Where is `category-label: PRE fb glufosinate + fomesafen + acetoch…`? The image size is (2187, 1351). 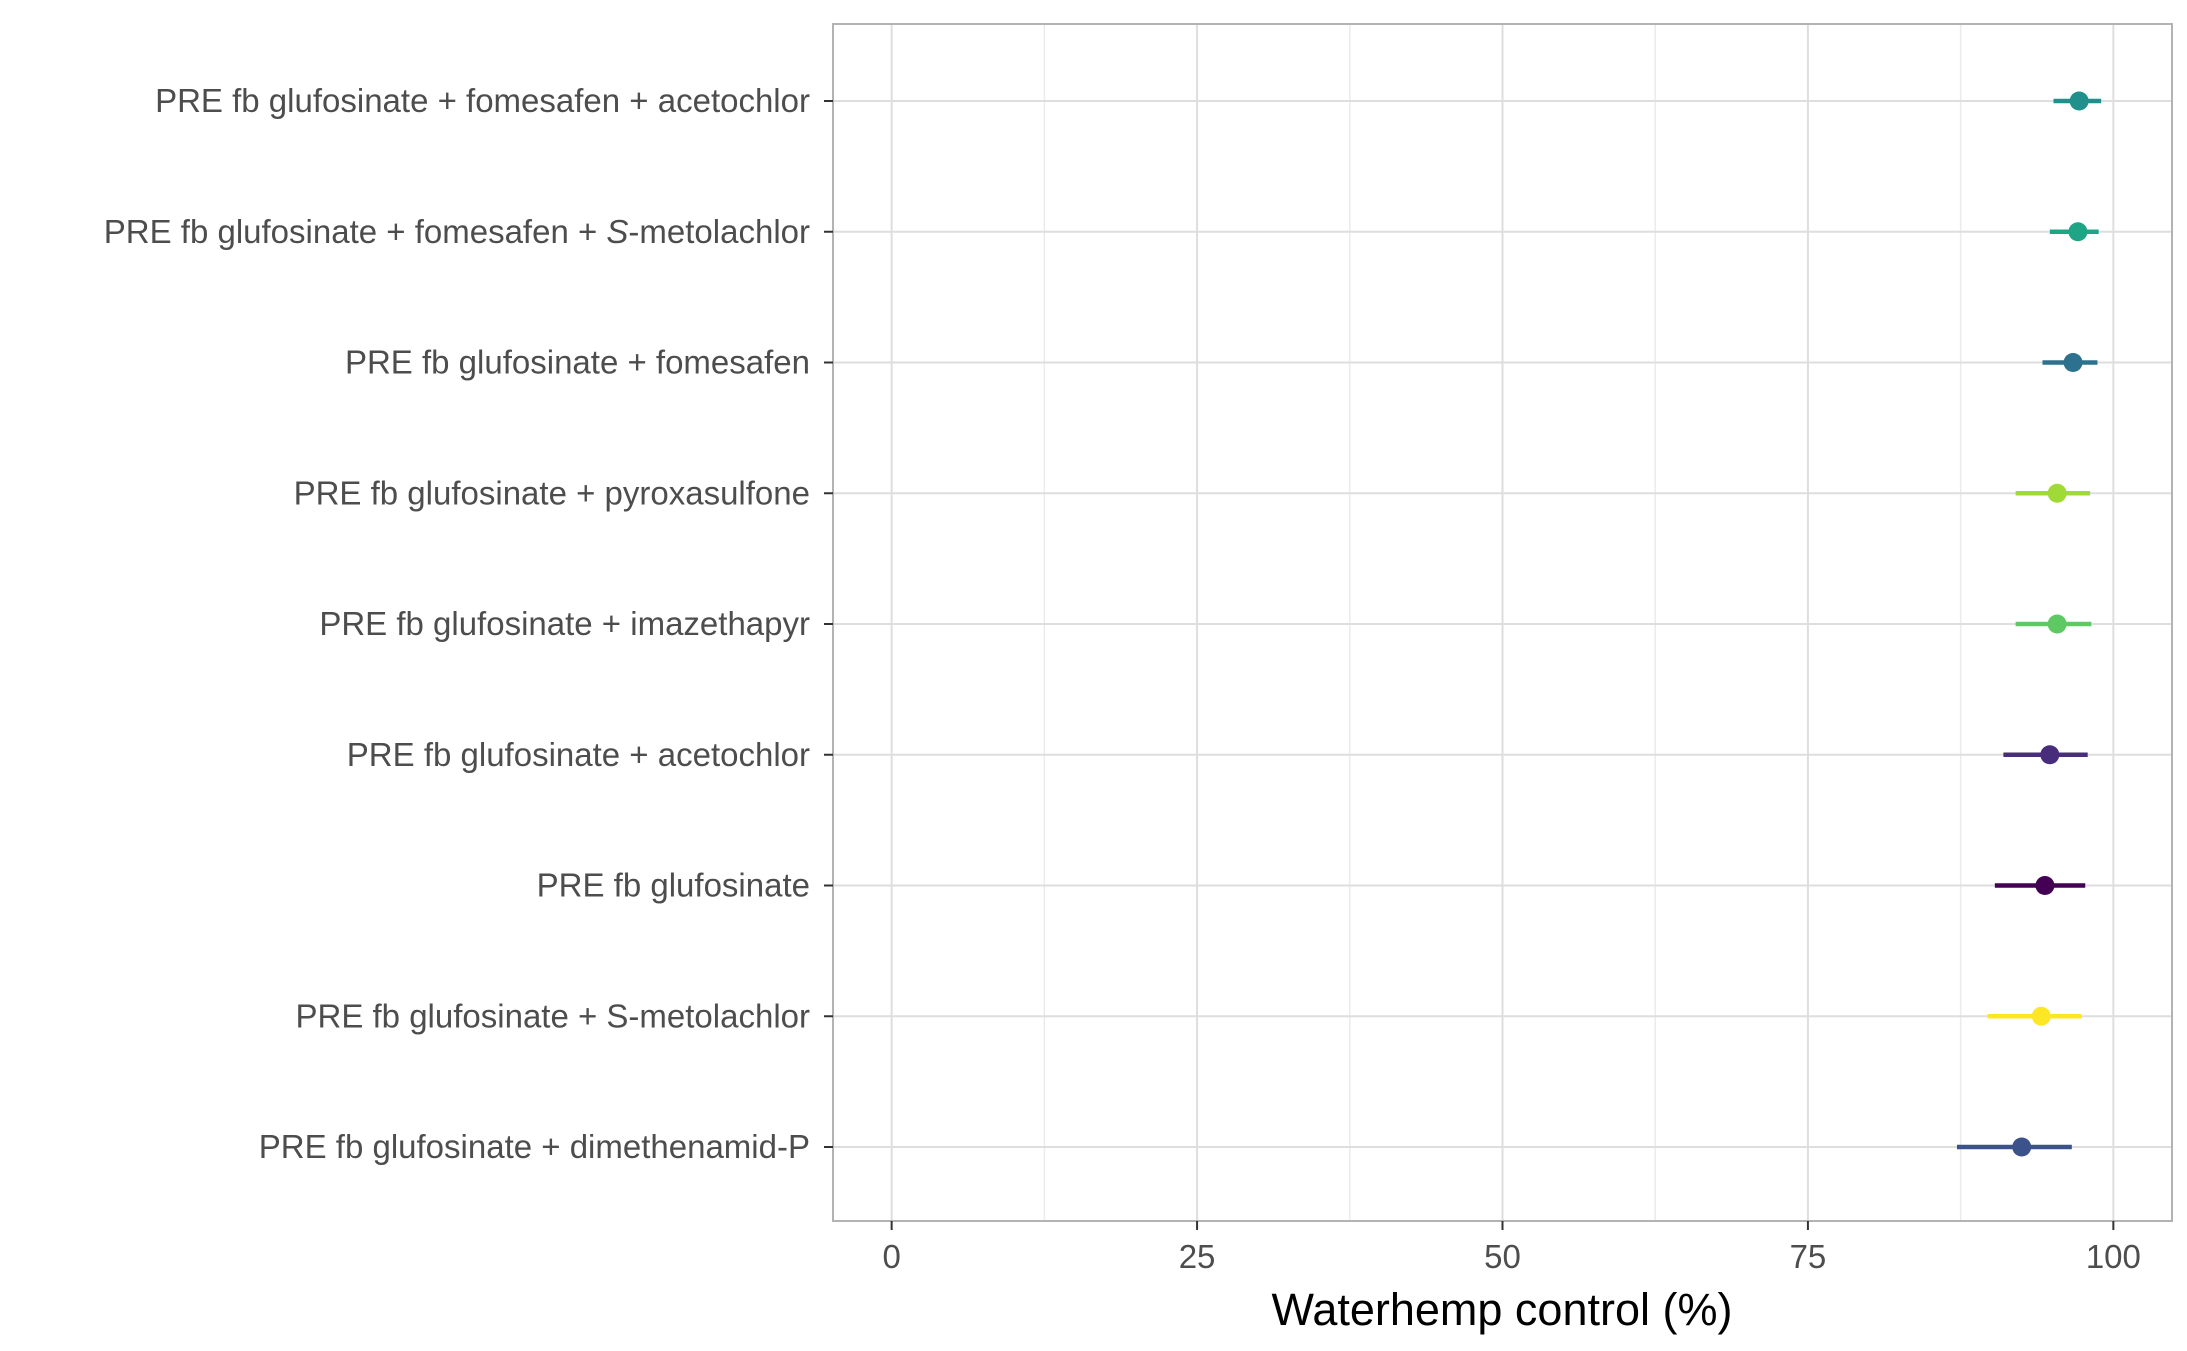 category-label: PRE fb glufosinate + fomesafen + acetoch… is located at coordinates (482, 100).